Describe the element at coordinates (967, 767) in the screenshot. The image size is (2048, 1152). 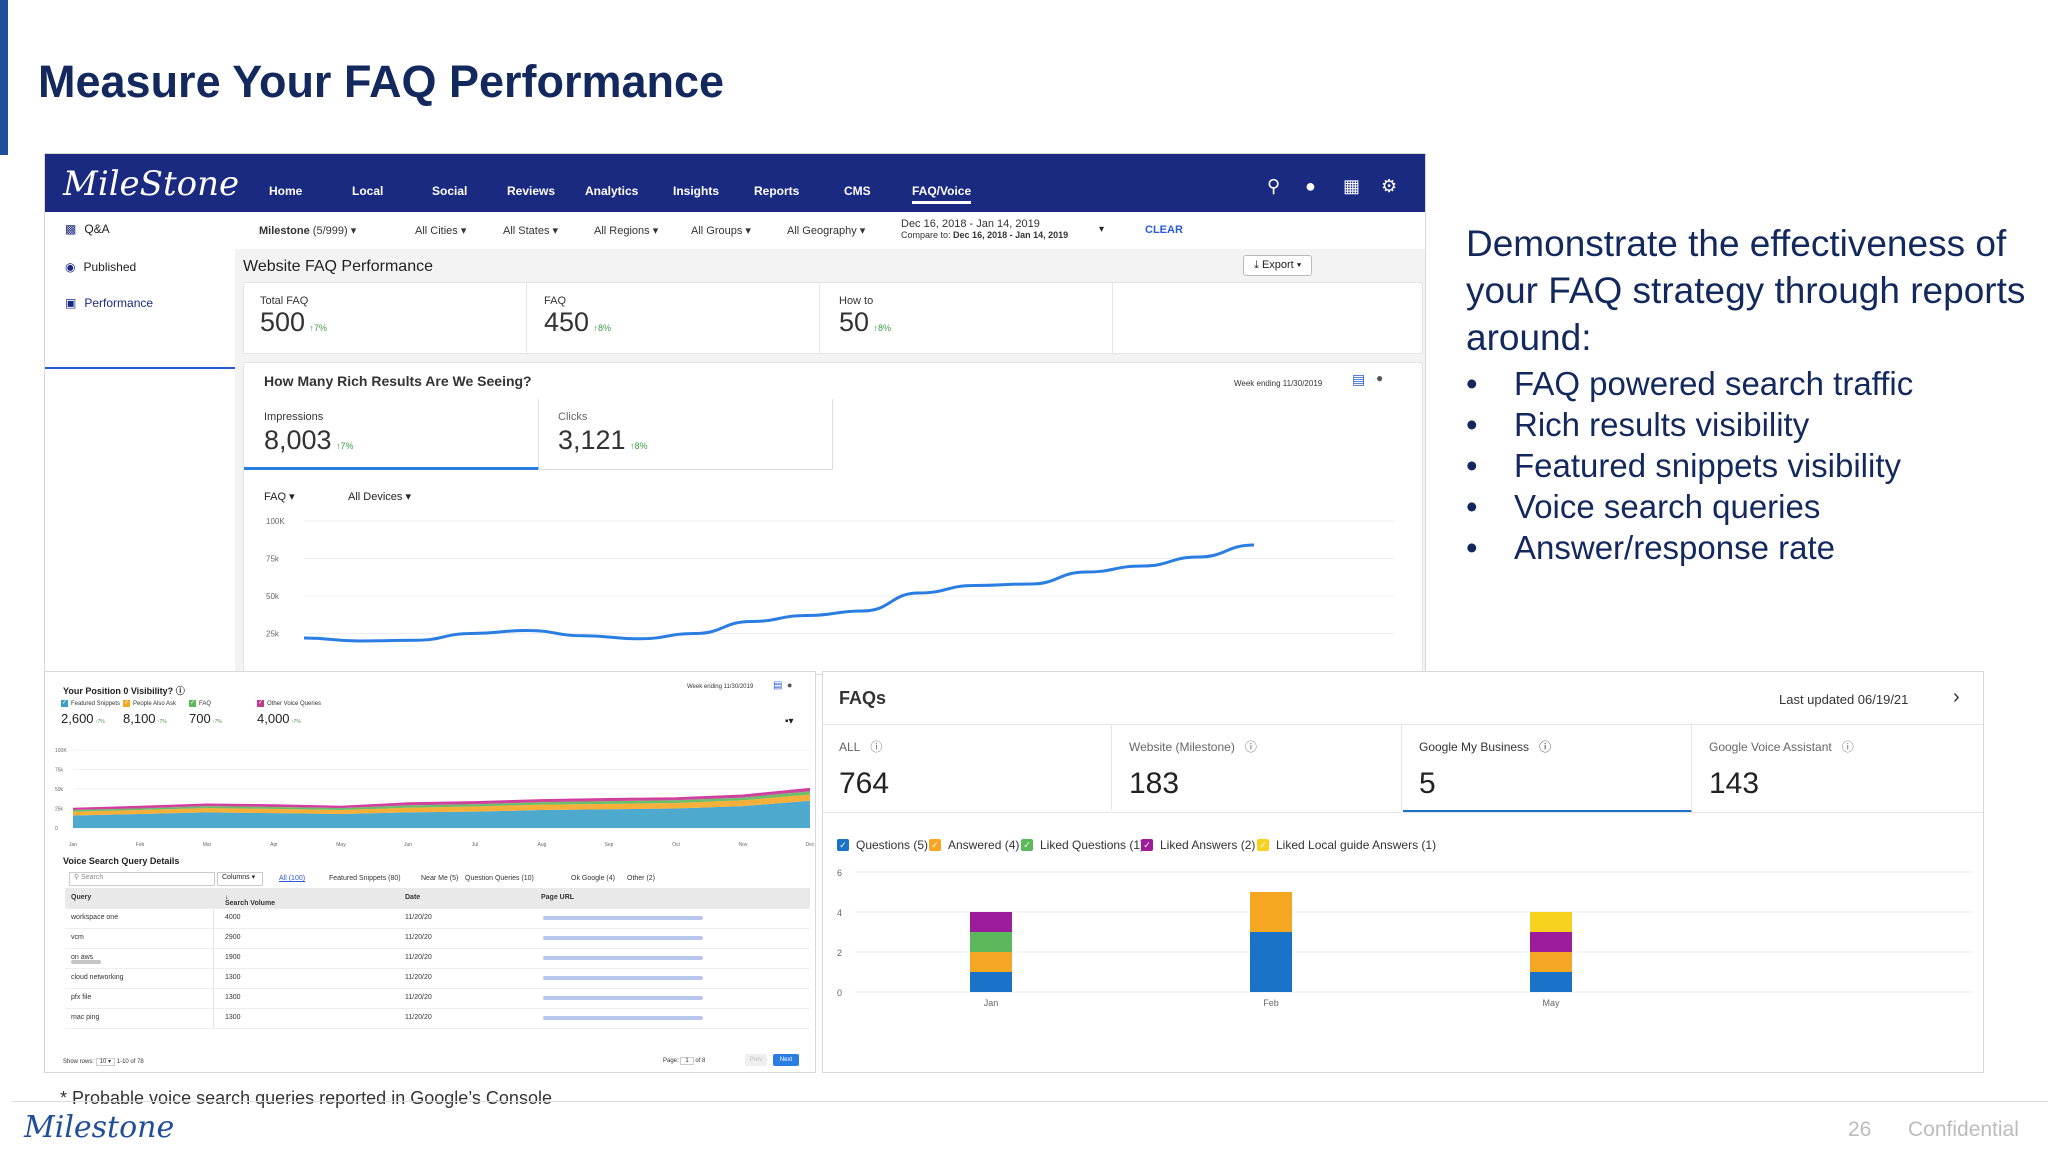
I see `stat-all: ALL ⓘ 764` at that location.